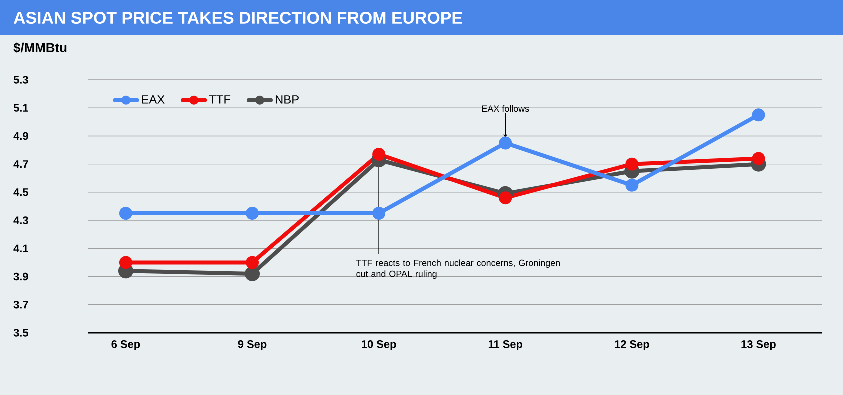 This screenshot has width=843, height=395. Describe the element at coordinates (252, 345) in the screenshot. I see `x-tick-label: 9 Sep` at that location.